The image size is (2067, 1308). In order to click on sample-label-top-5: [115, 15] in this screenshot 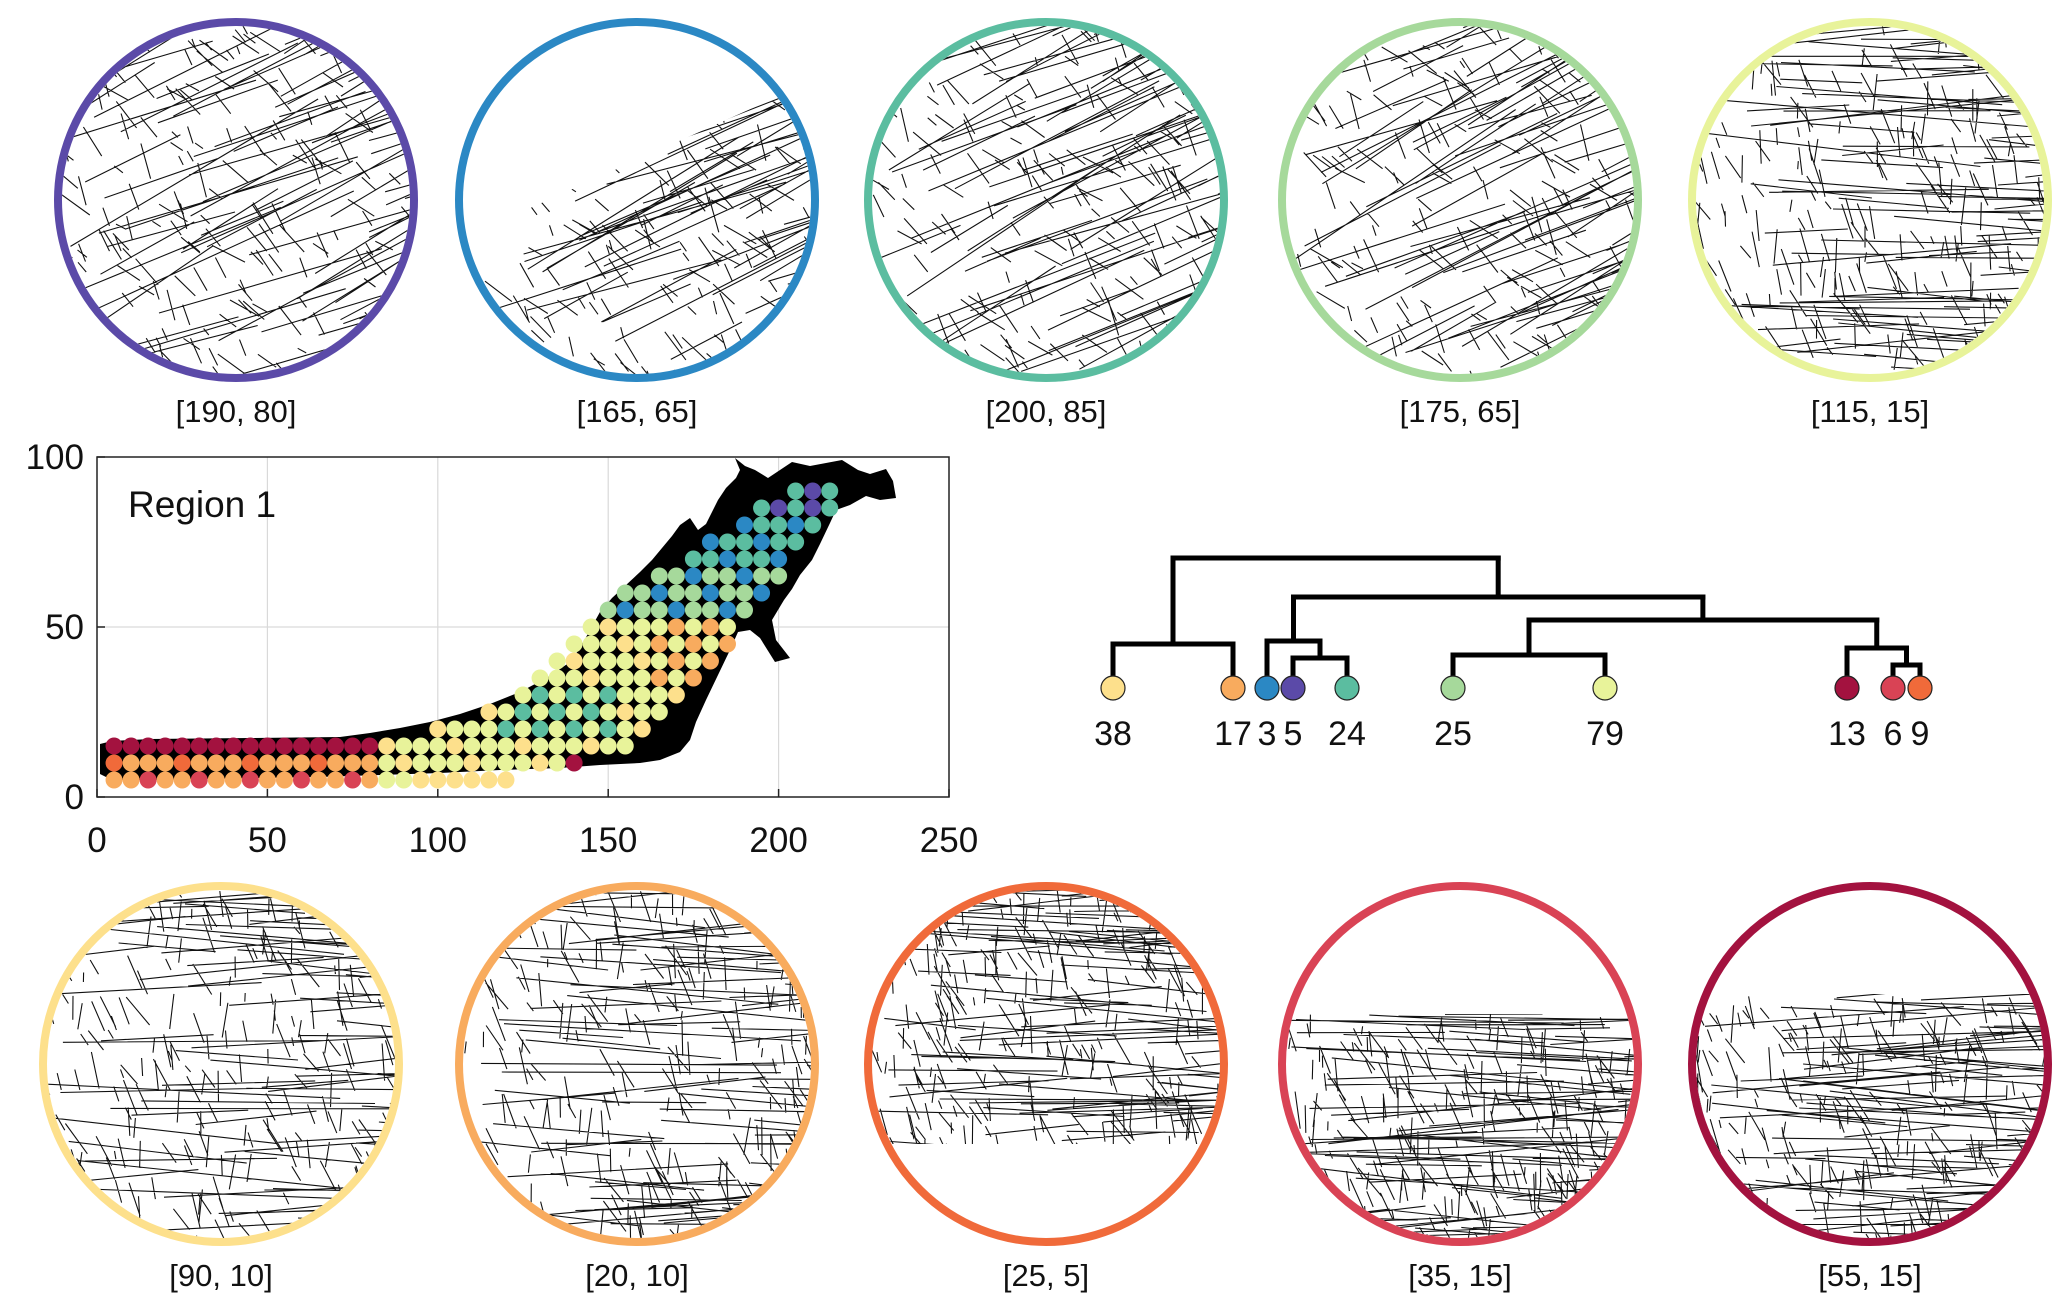, I will do `click(1870, 411)`.